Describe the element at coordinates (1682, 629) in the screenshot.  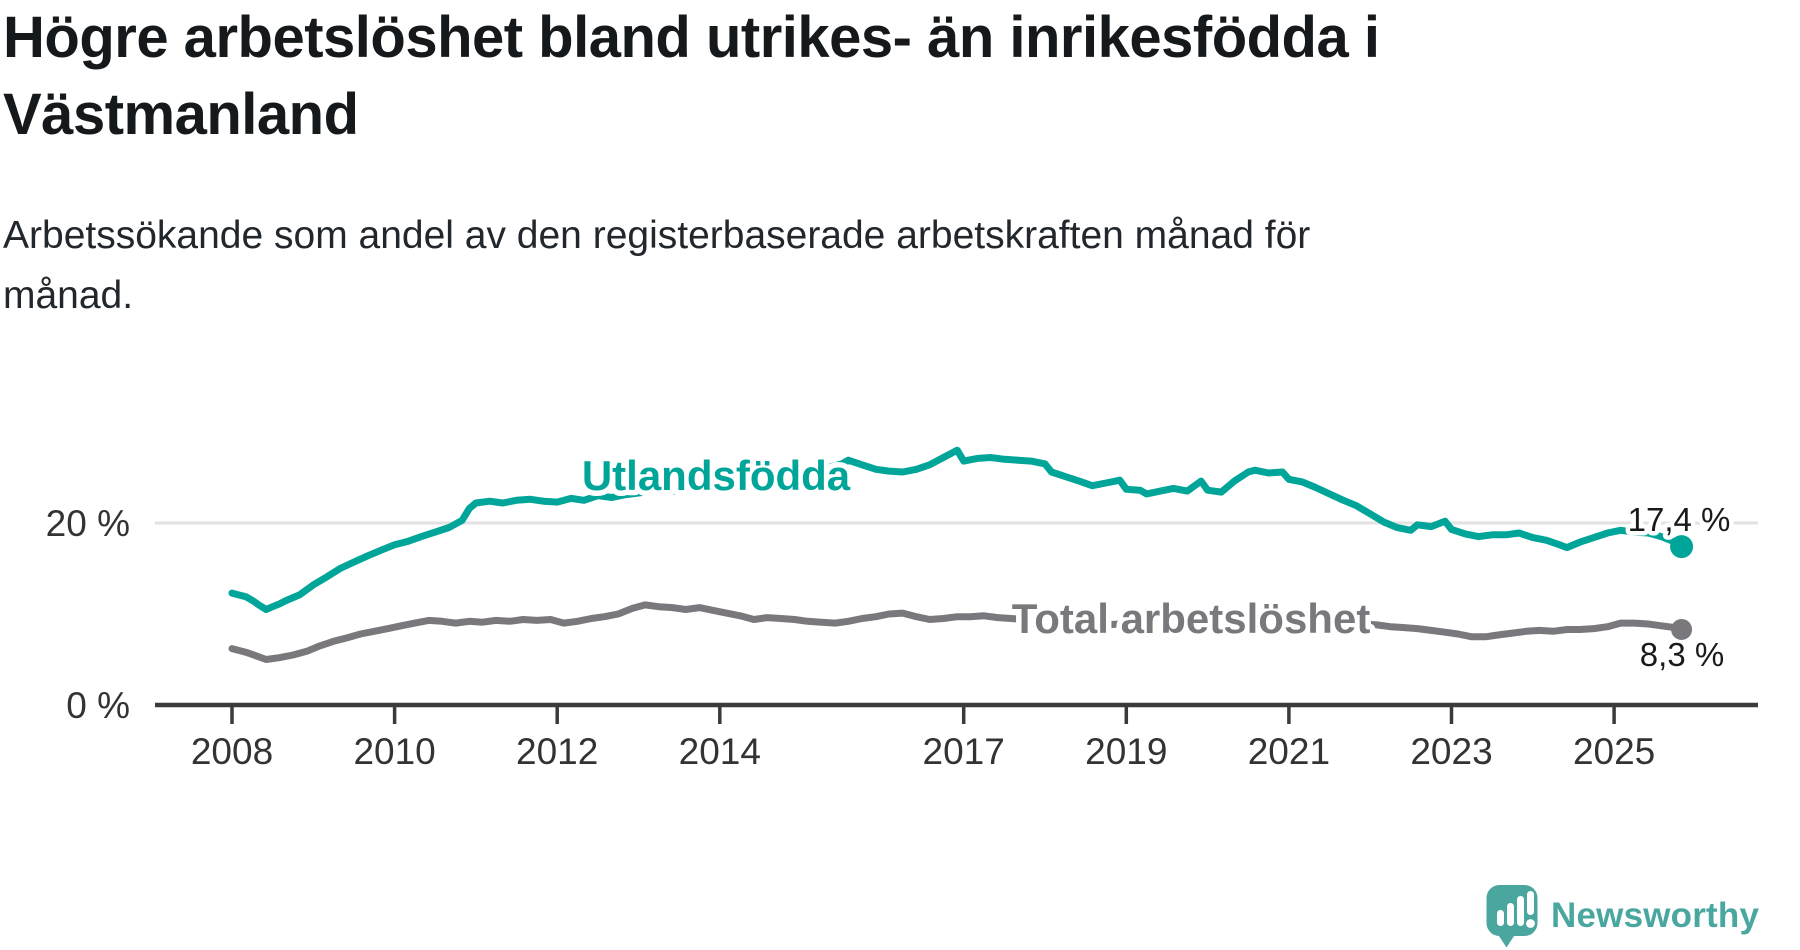
I see `end-dot-total-arbetsloshet` at that location.